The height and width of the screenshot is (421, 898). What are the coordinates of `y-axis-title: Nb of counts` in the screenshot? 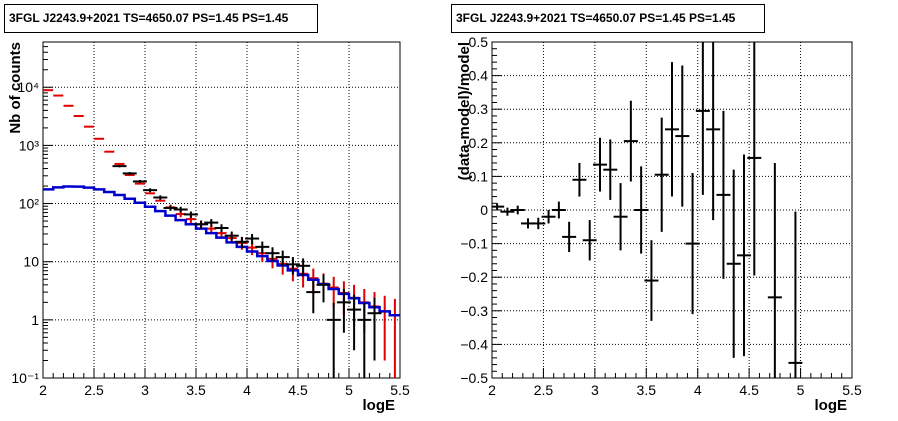 It's located at (15, 88).